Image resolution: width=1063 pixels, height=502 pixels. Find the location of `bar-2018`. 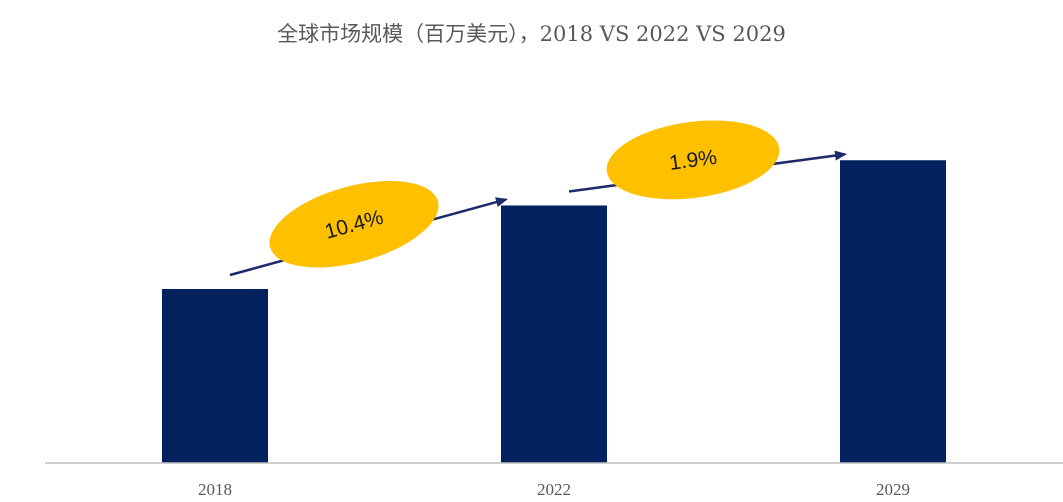

bar-2018 is located at coordinates (215, 376).